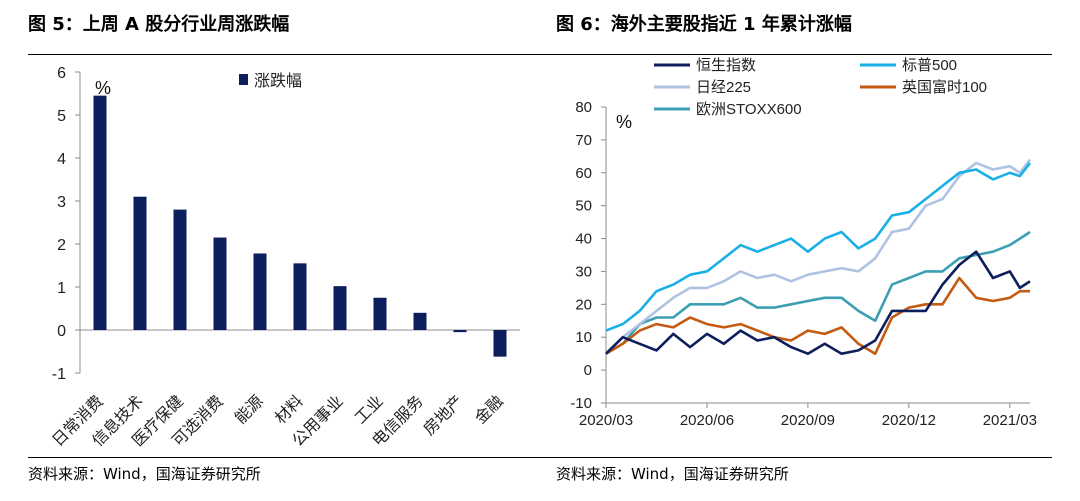 Image resolution: width=1080 pixels, height=501 pixels. I want to click on left-y-tick-label: 2, so click(61, 245).